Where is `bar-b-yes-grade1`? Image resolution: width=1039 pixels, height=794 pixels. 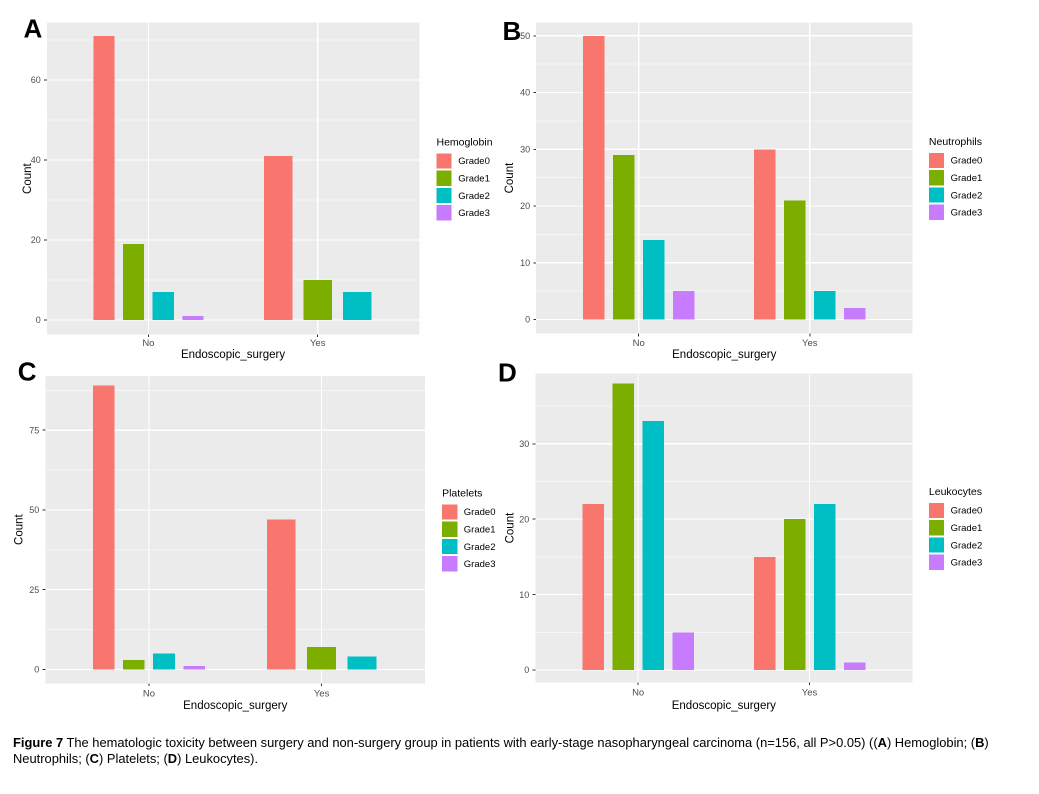 bar-b-yes-grade1 is located at coordinates (795, 260).